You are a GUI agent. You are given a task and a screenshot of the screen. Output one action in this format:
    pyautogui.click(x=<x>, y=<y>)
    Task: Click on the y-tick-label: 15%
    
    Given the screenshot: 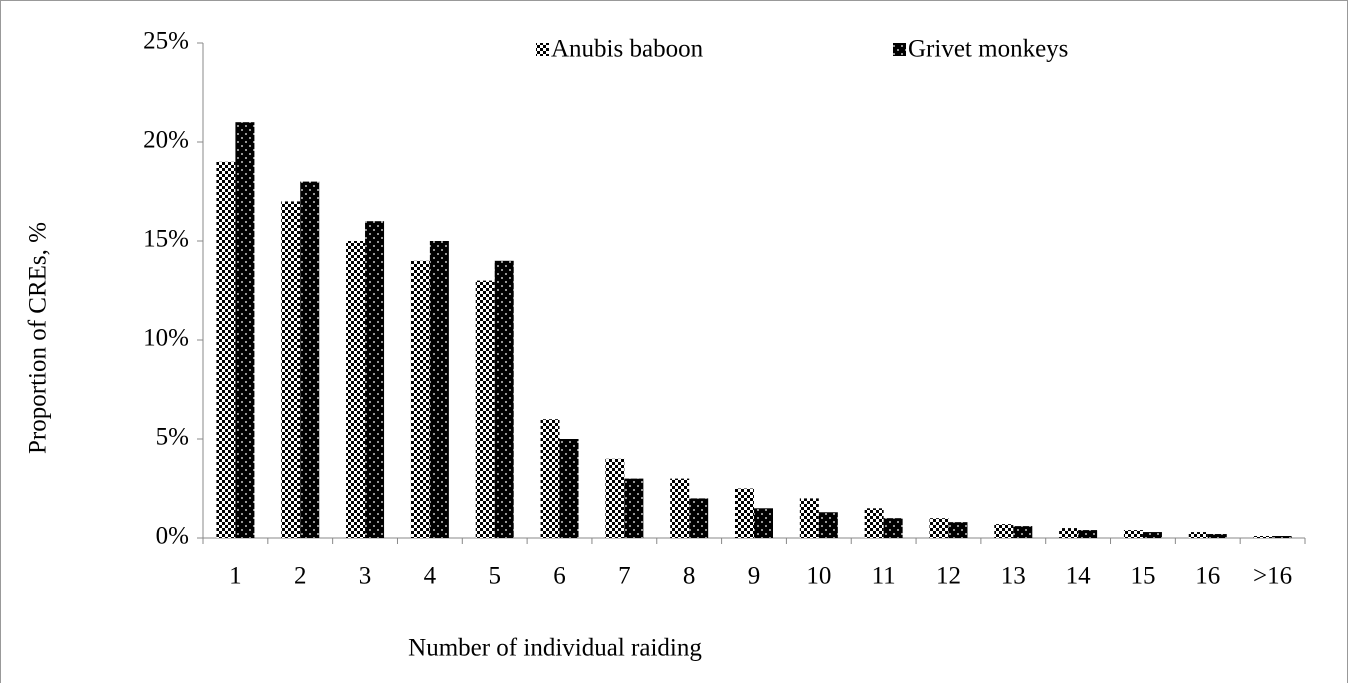 What is the action you would take?
    pyautogui.click(x=166, y=239)
    